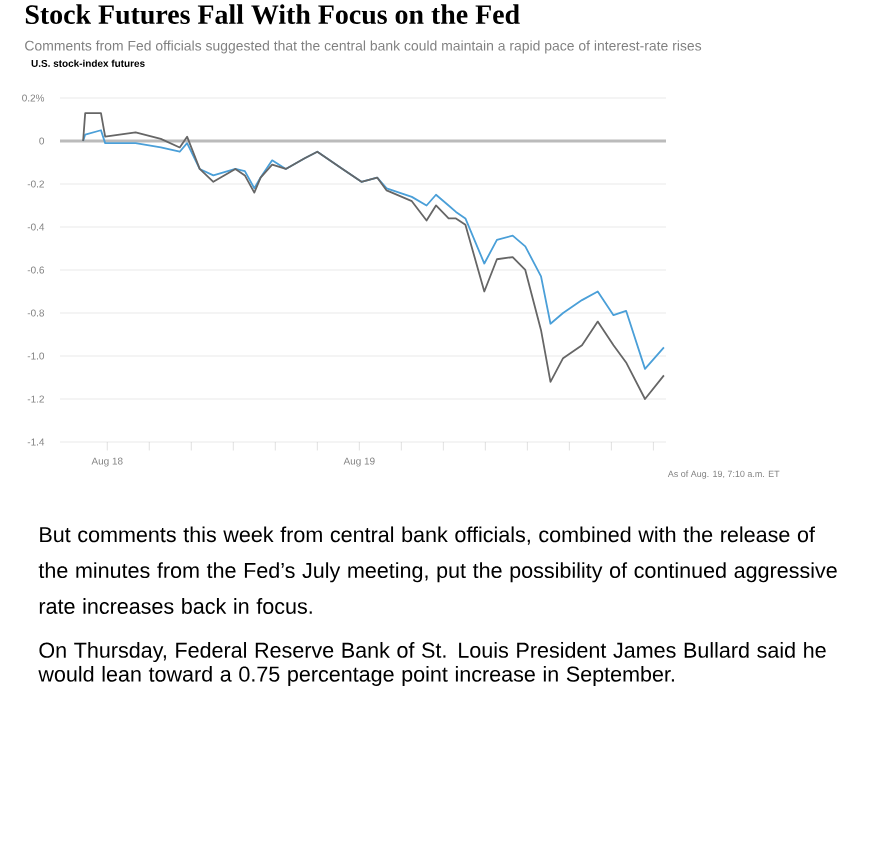  Describe the element at coordinates (437, 570) in the screenshot. I see `text: But comments this week from central bank officials, combined with the release of the minutes from the Fed’s July meeting, put the possibility of continued aggressive rate increases back in focus.` at that location.